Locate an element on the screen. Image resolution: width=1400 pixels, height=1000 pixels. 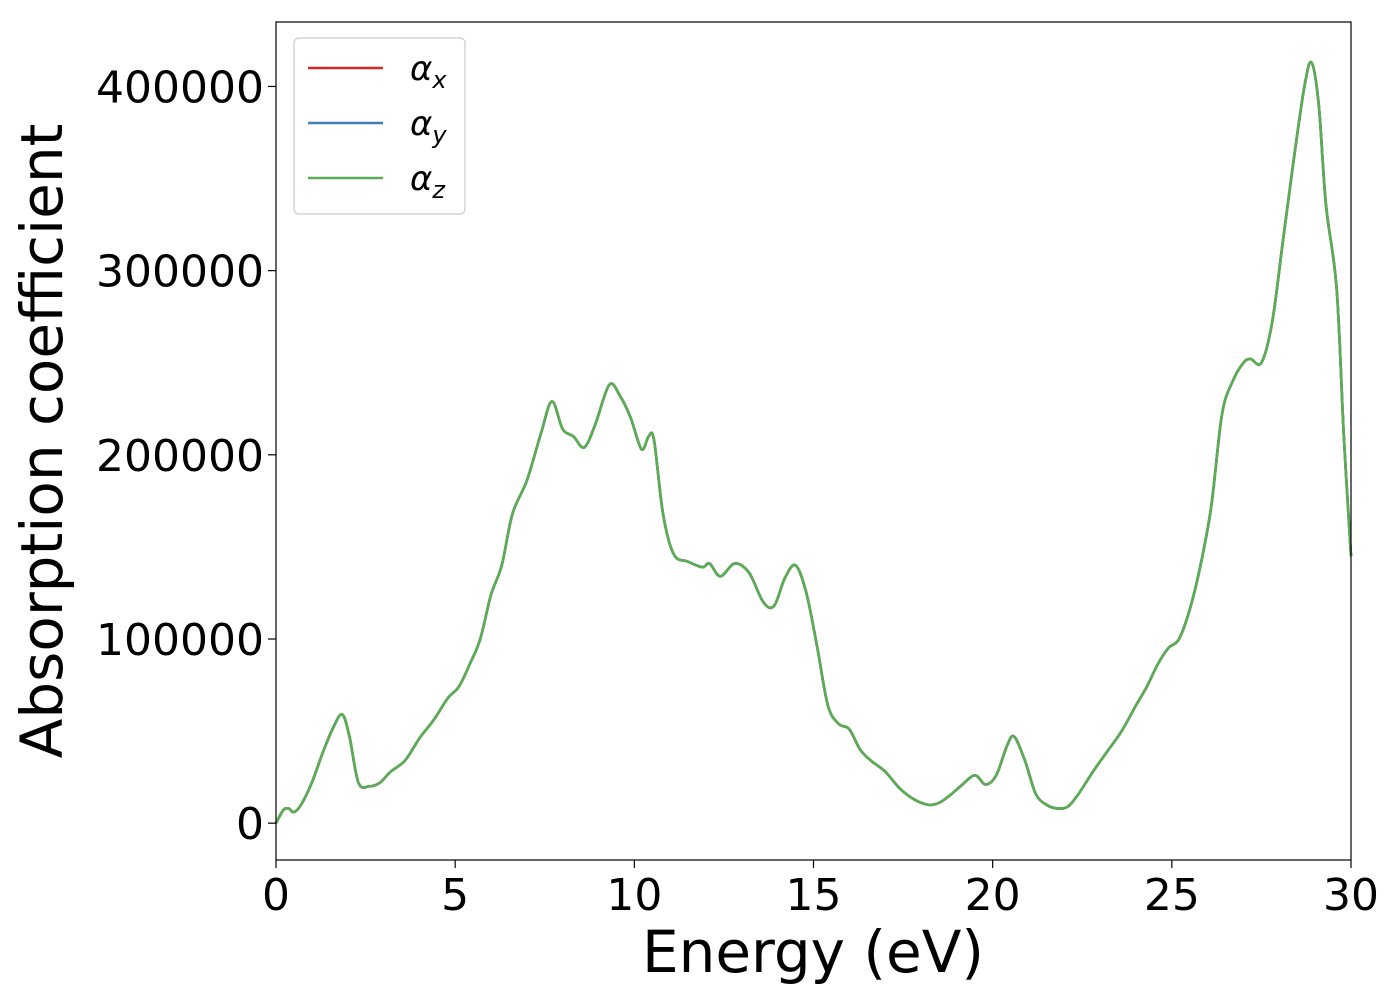
legend-label: αy is located at coordinates (428, 126).